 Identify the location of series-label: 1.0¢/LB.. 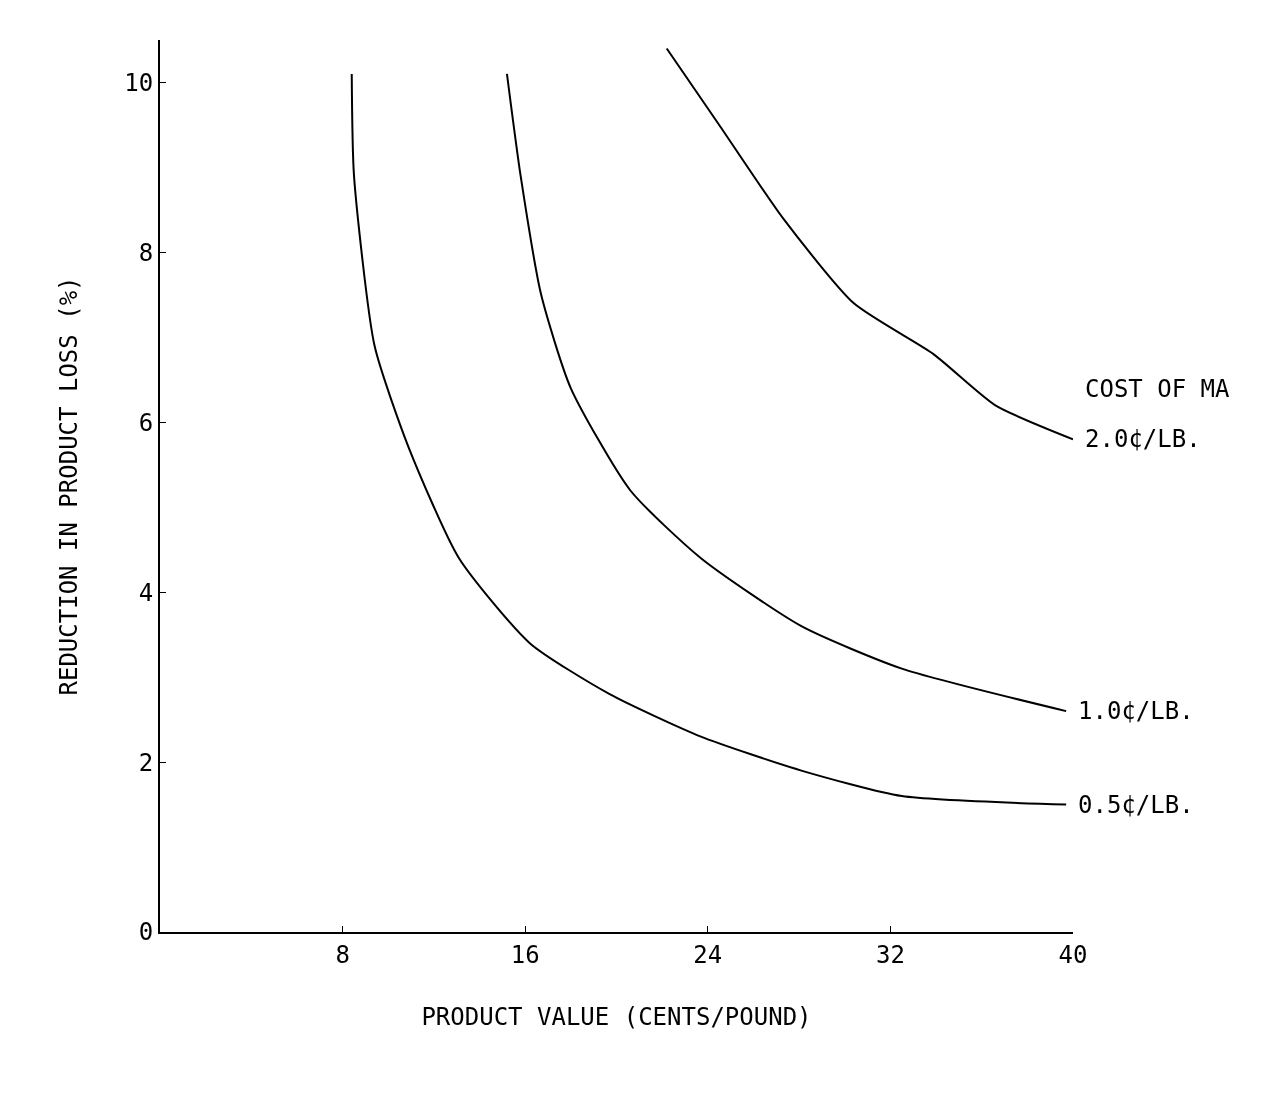
(1136, 711).